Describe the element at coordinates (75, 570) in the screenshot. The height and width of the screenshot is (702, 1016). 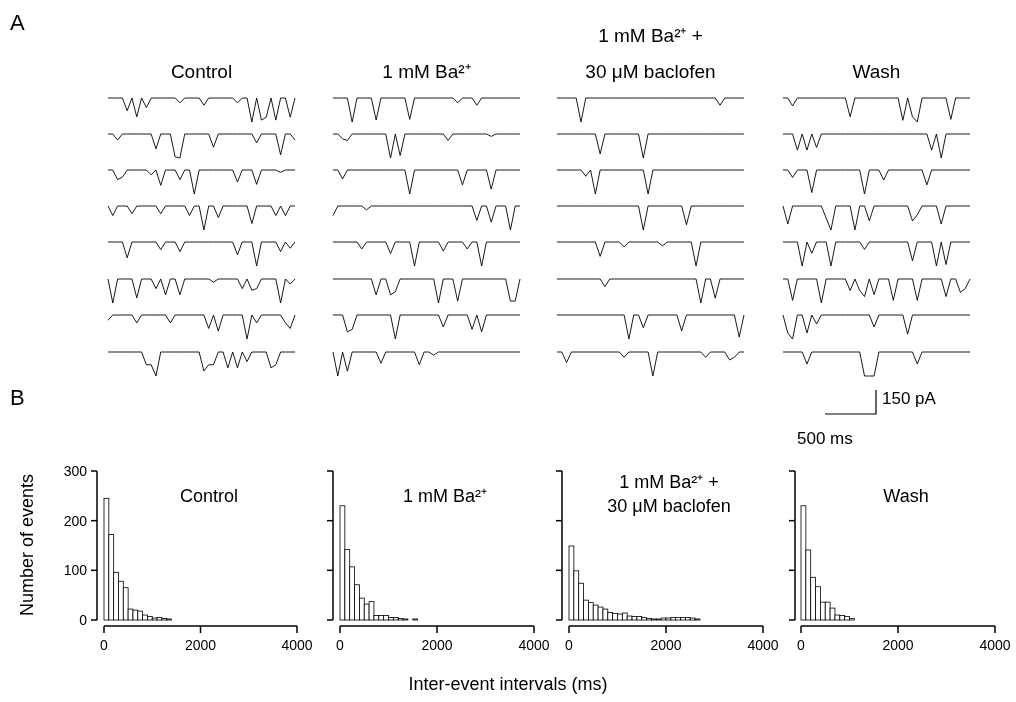
I see `y-tick-label: 100` at that location.